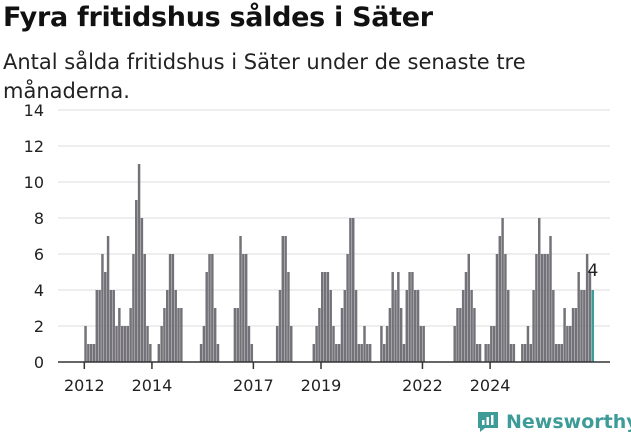 The image size is (631, 439). What do you see at coordinates (593, 326) in the screenshot?
I see `bar-latest` at bounding box center [593, 326].